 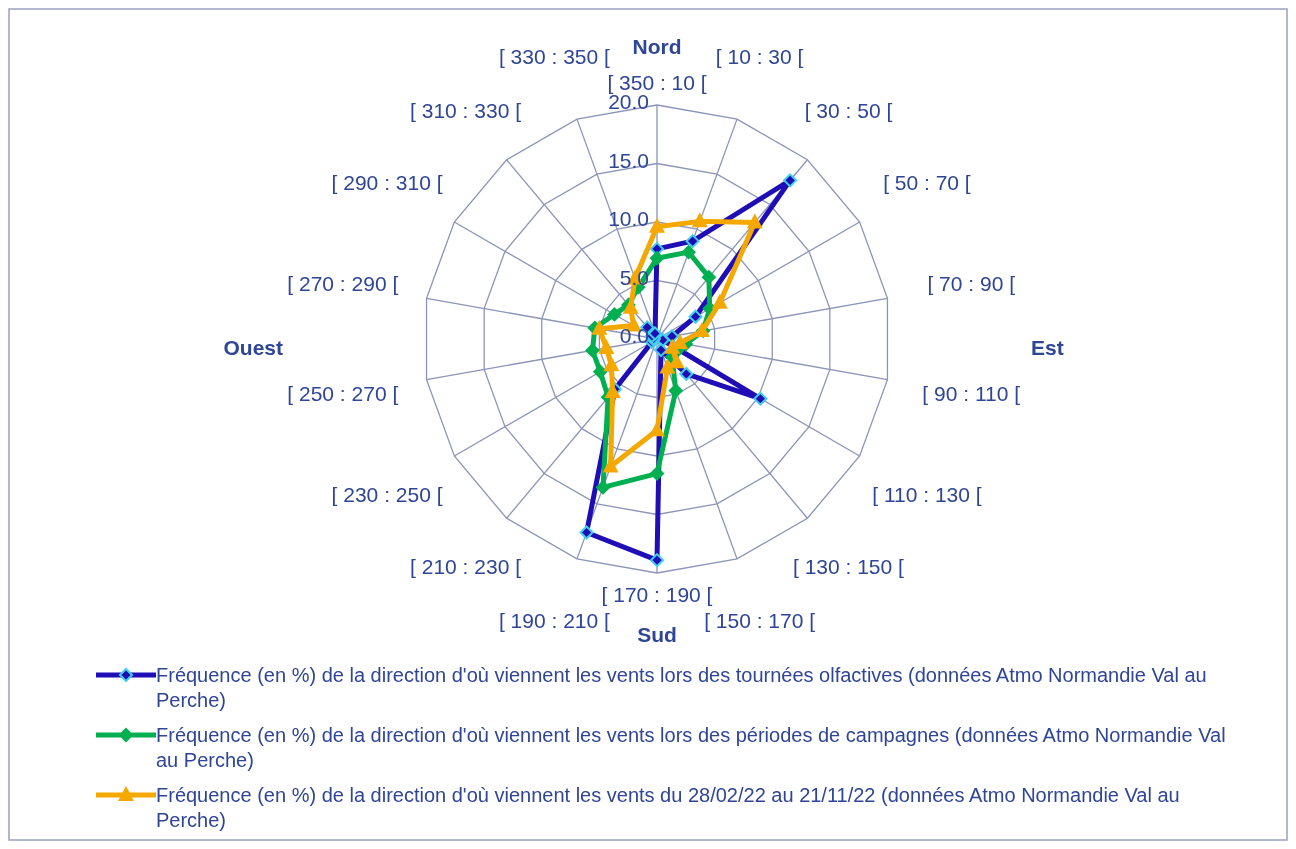 I want to click on spoke-label: [ 190 : 210 [, so click(x=554, y=620).